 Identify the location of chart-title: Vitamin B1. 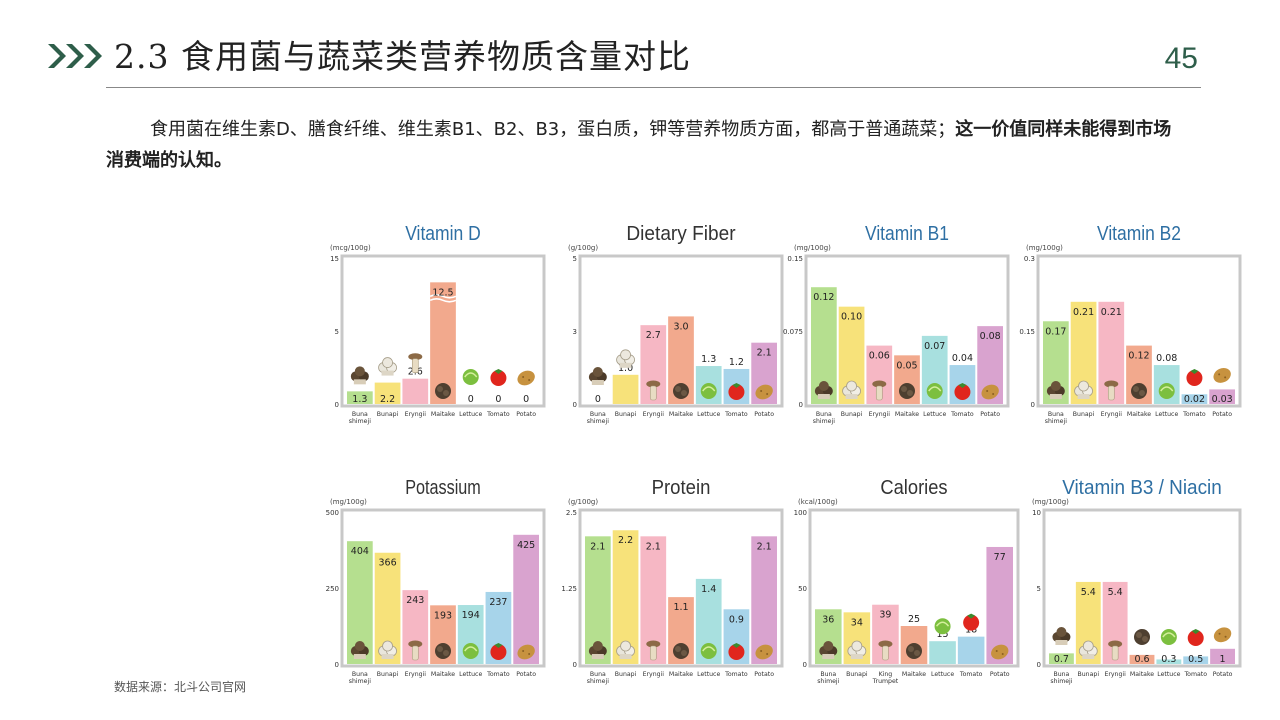
(907, 234).